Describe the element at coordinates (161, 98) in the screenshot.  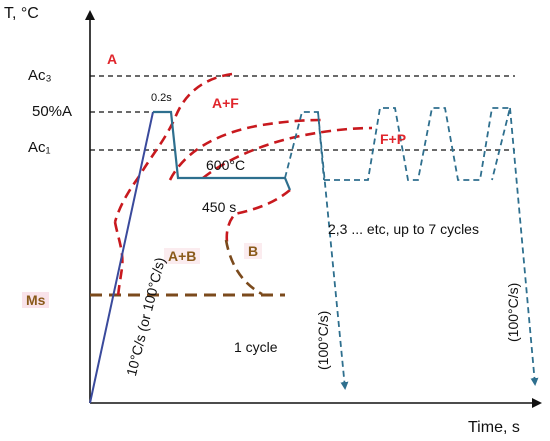
I see `hold-time-label: 0.2s` at that location.